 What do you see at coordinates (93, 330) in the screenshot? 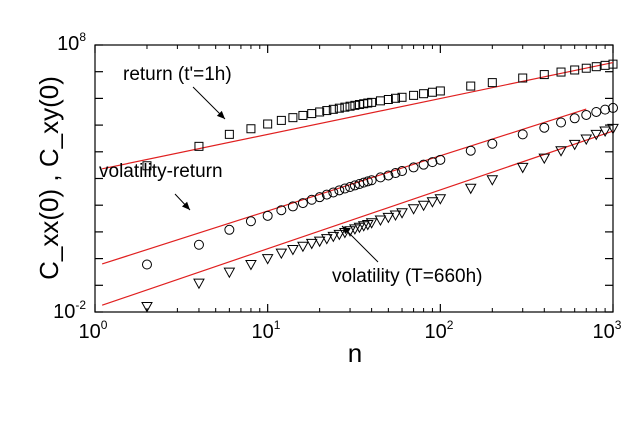
I see `x-tick-label-1: 10⁰` at bounding box center [93, 330].